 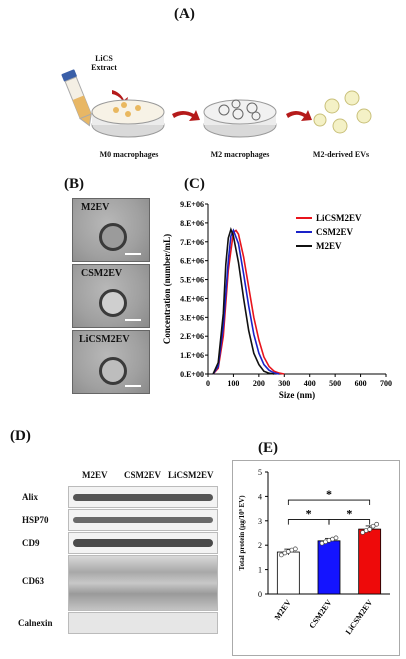 I want to click on wb-row-calnexin: Calnexin, so click(x=35, y=623).